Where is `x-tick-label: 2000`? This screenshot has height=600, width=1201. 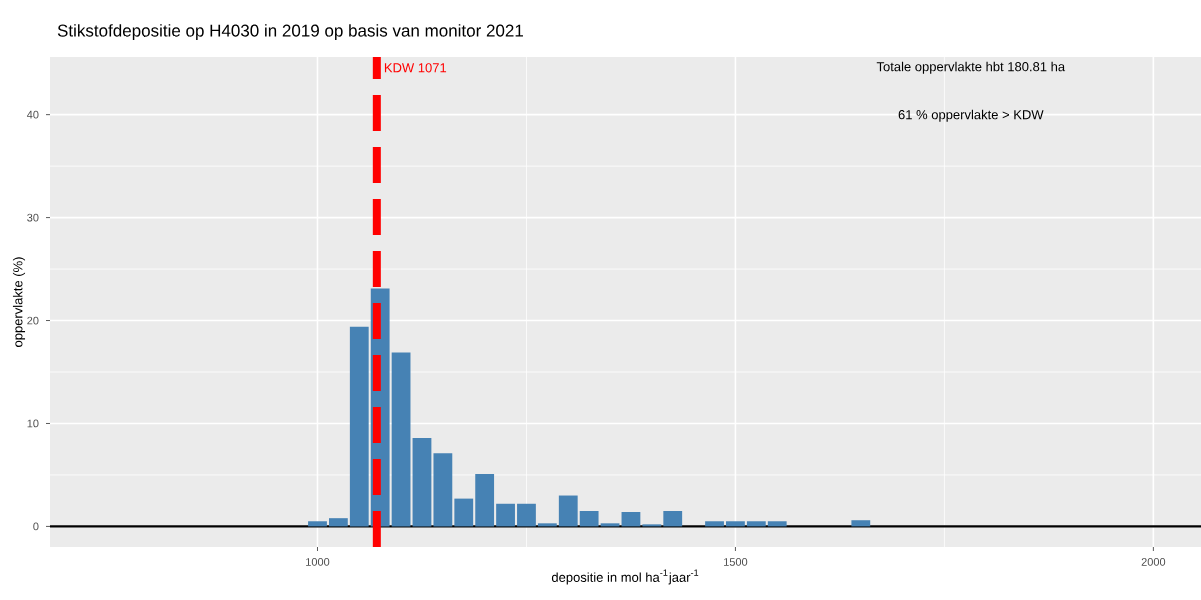 x-tick-label: 2000 is located at coordinates (1153, 562).